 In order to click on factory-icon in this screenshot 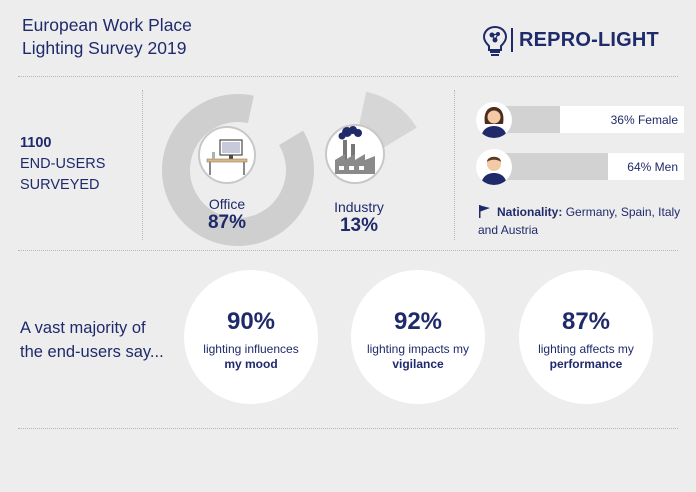, I will do `click(355, 150)`.